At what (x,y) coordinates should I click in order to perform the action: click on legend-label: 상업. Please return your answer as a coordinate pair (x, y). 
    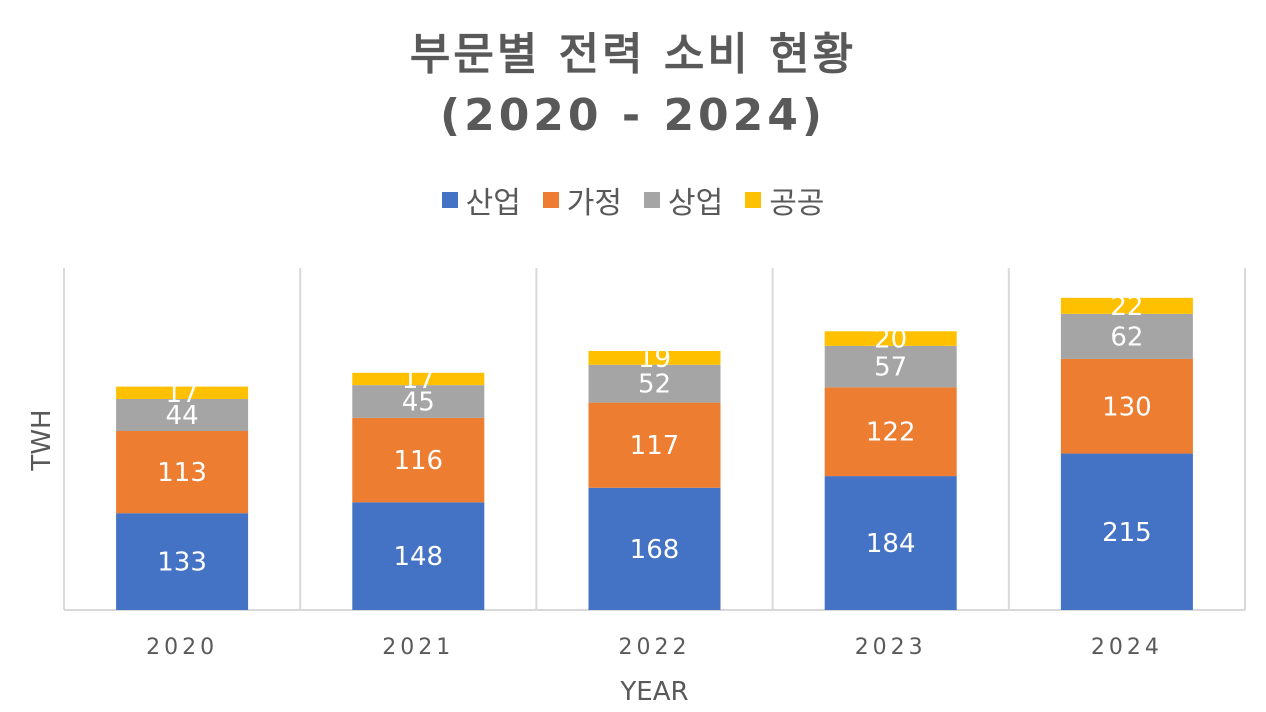
    Looking at the image, I should click on (696, 203).